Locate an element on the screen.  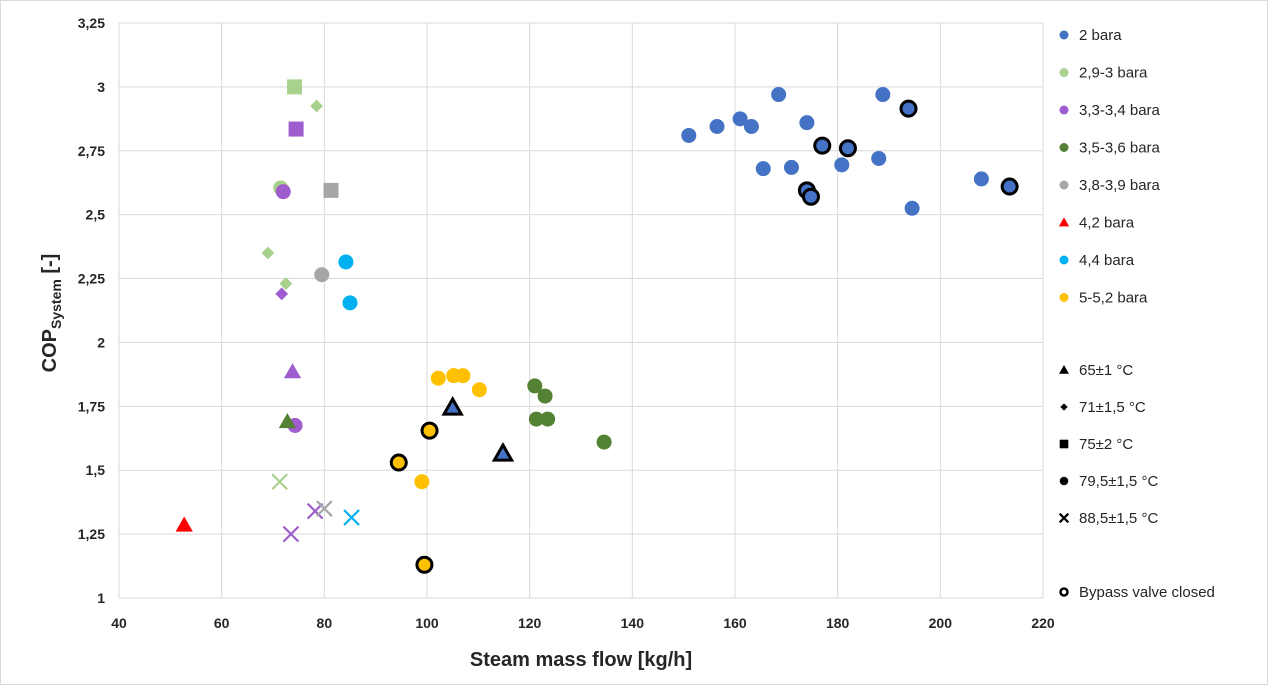
x-tick-label: 40 is located at coordinates (119, 623).